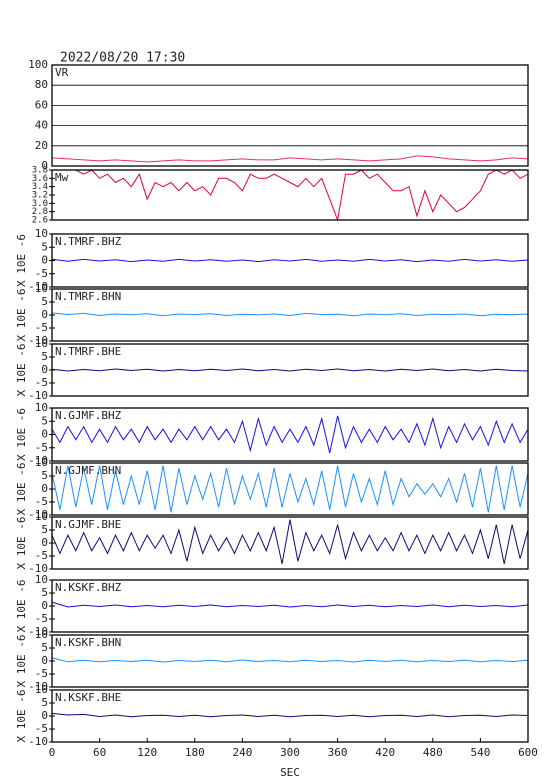 The height and width of the screenshot is (781, 554). I want to click on y-tick-label: 80, so click(41, 84).